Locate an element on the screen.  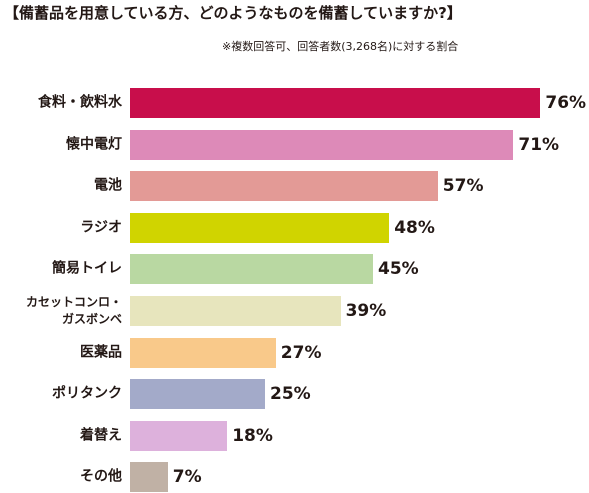
category-label: 簡易トイレ is located at coordinates (87, 268).